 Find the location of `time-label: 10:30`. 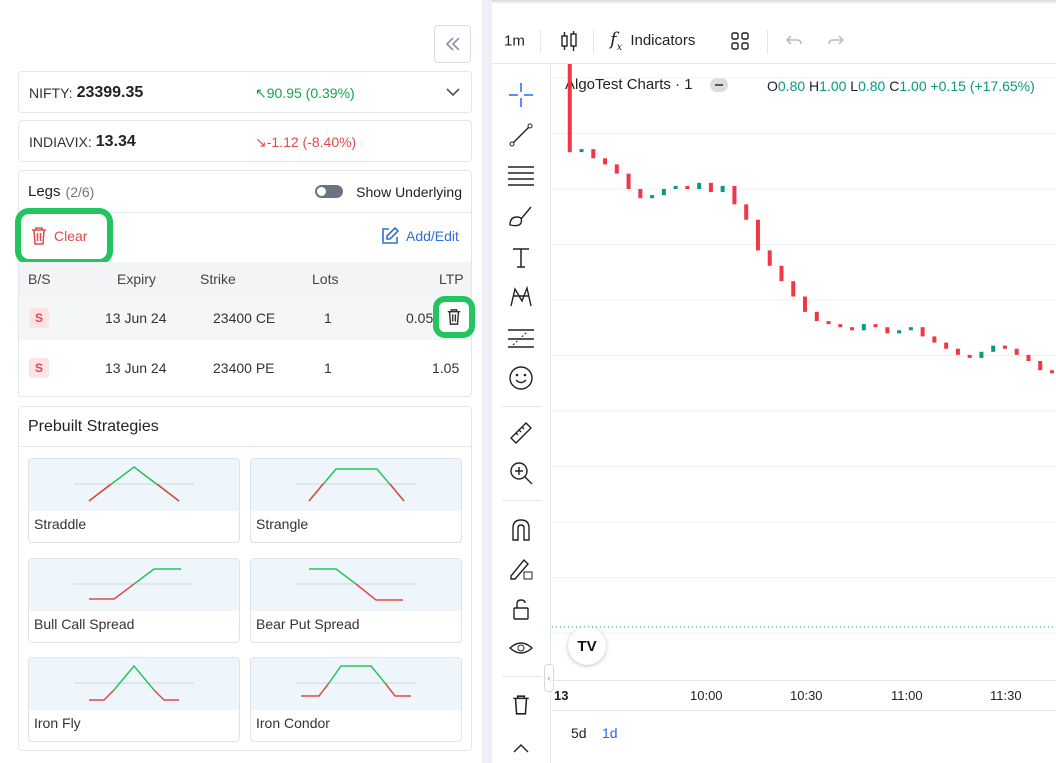

time-label: 10:30 is located at coordinates (806, 695).